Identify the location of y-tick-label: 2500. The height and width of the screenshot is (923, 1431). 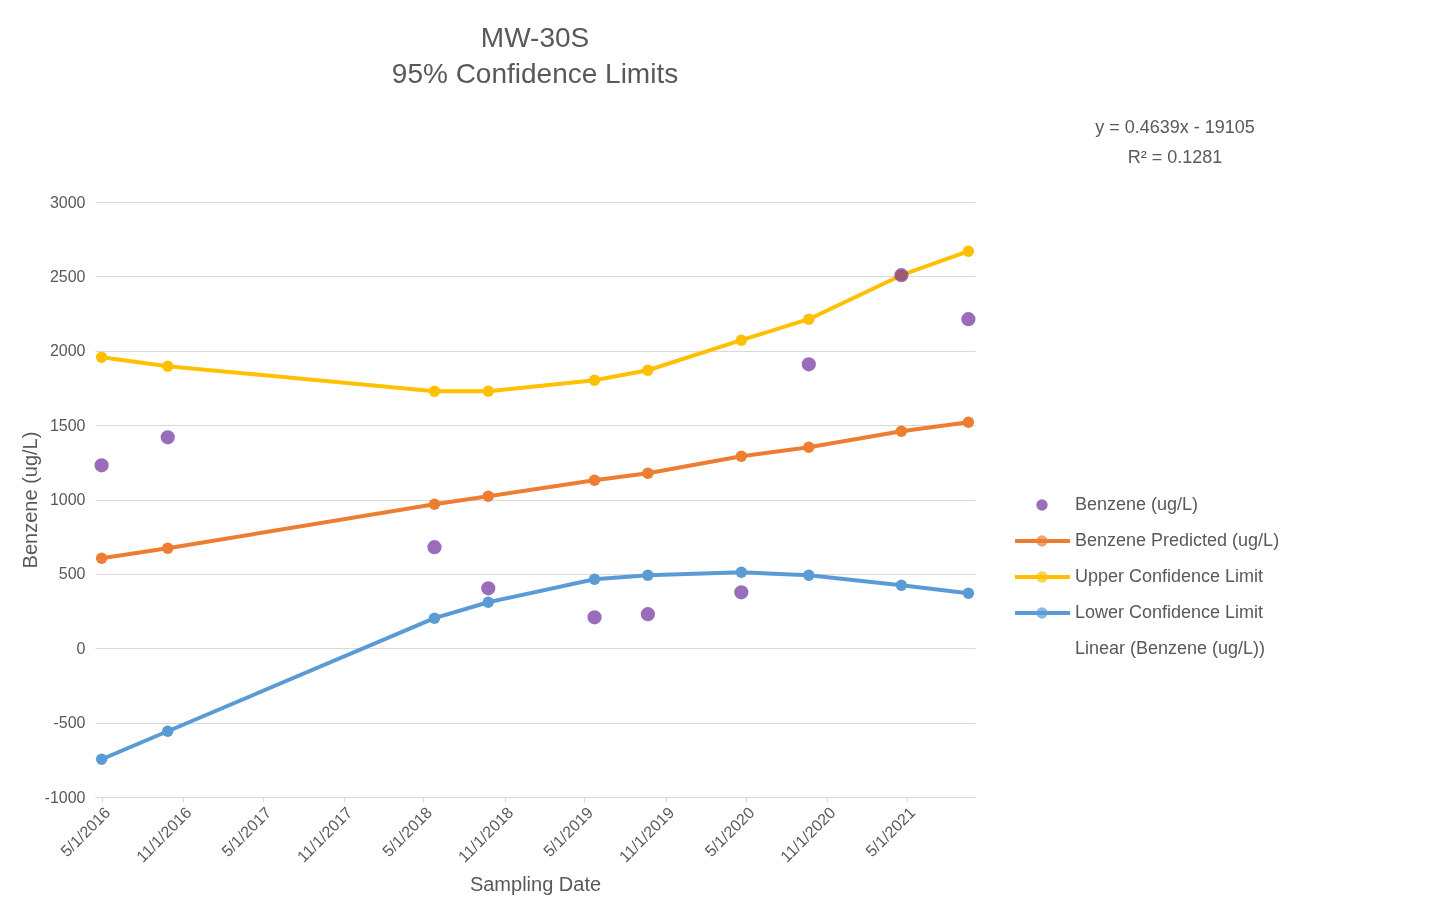
(67, 276).